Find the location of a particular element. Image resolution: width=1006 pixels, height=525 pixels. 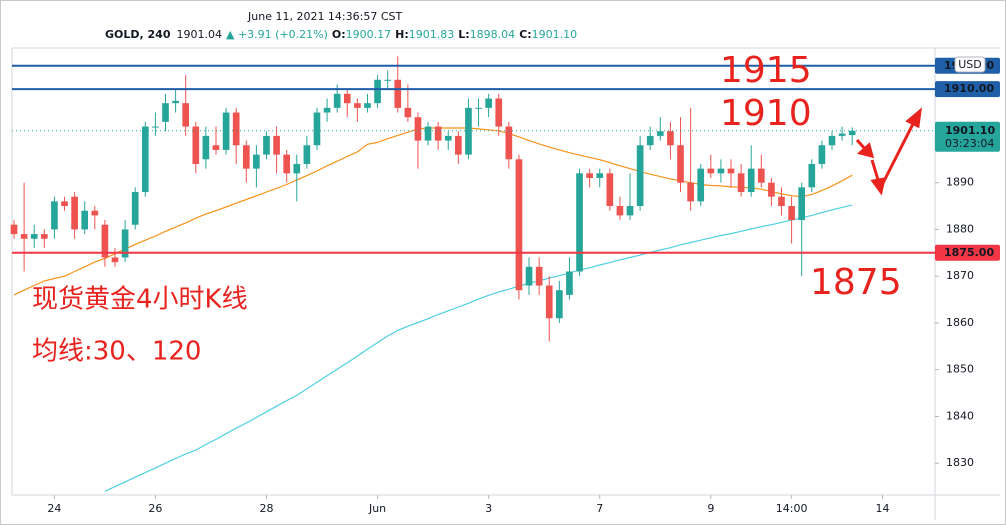

annotation: 1915 is located at coordinates (766, 70).